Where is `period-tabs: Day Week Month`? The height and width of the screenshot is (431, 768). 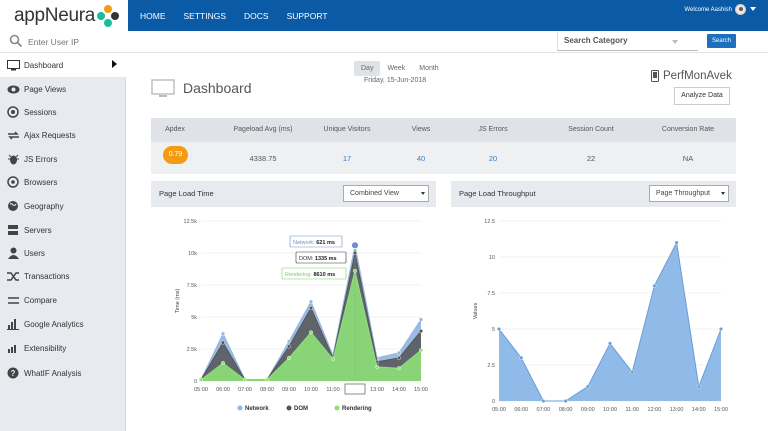 period-tabs: Day Week Month is located at coordinates (400, 68).